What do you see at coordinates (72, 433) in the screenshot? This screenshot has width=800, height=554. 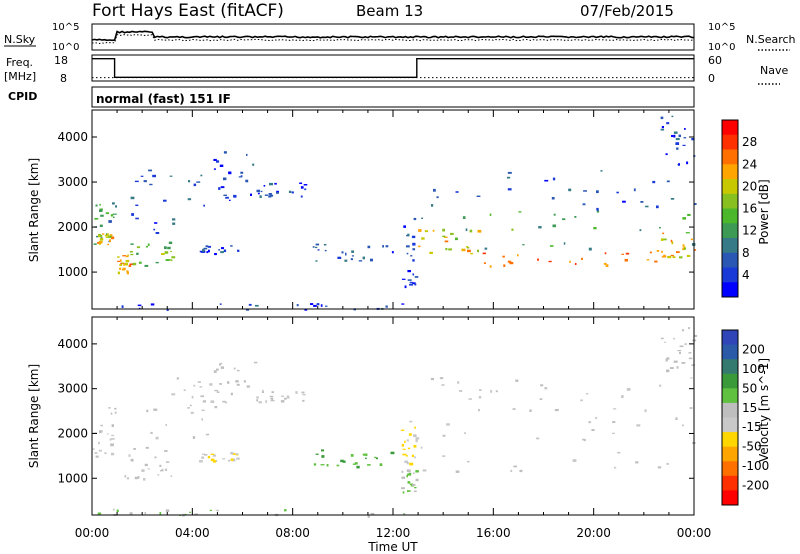 I see `y-tick-label: 2000` at bounding box center [72, 433].